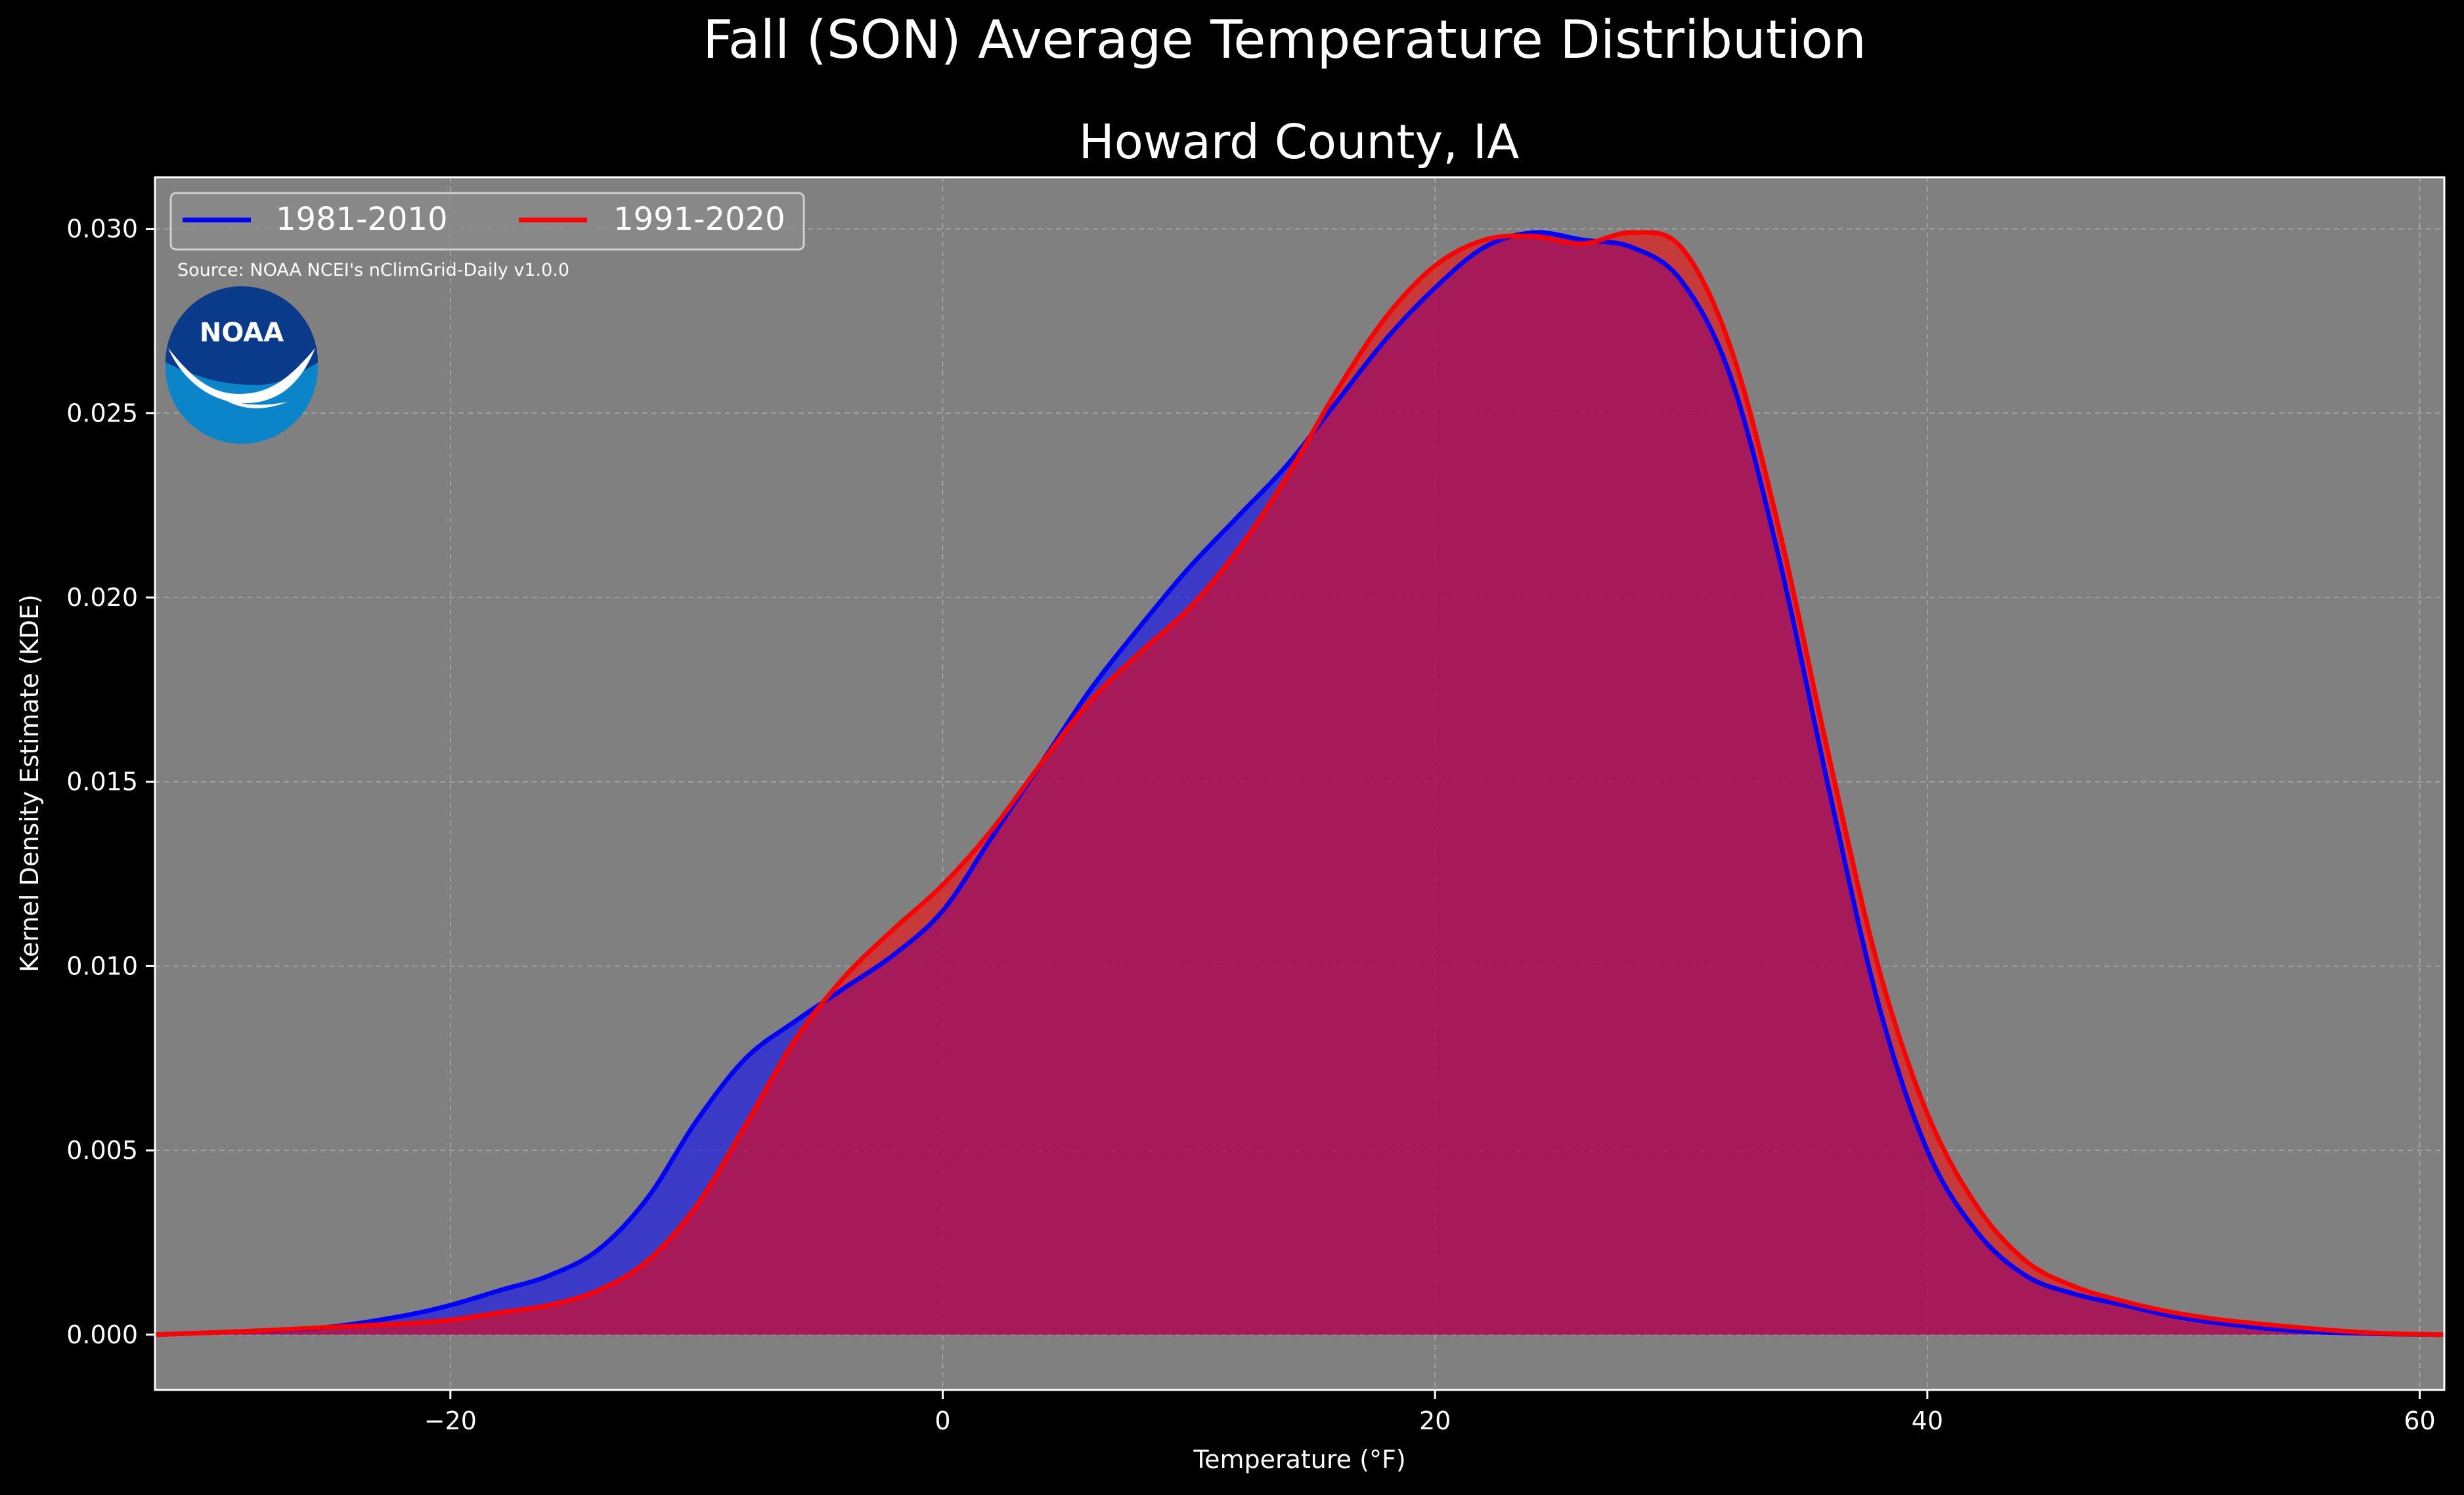 This screenshot has width=2464, height=1495. Describe the element at coordinates (362, 219) in the screenshot. I see `legend-label-1981-2010: 1981-2010` at that location.